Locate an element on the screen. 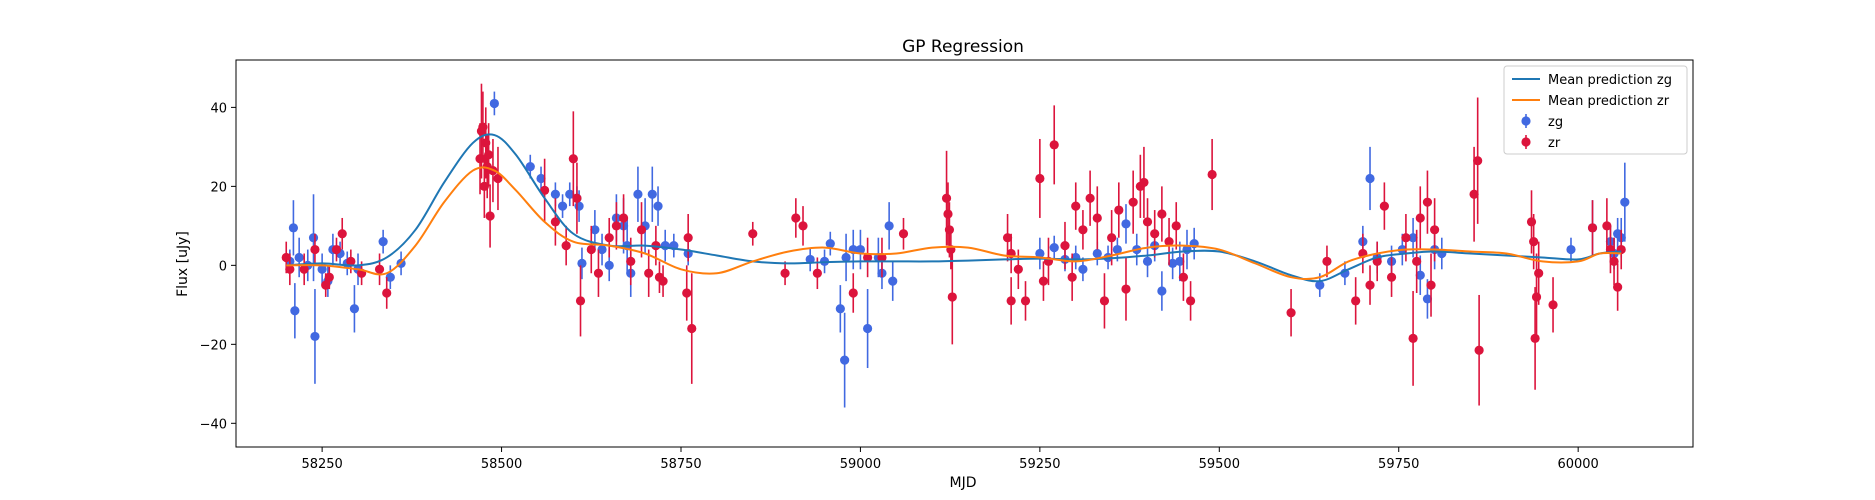 This screenshot has width=1875, height=500. legend-entry-mean-zg-label: Mean prediction zg is located at coordinates (1610, 80).